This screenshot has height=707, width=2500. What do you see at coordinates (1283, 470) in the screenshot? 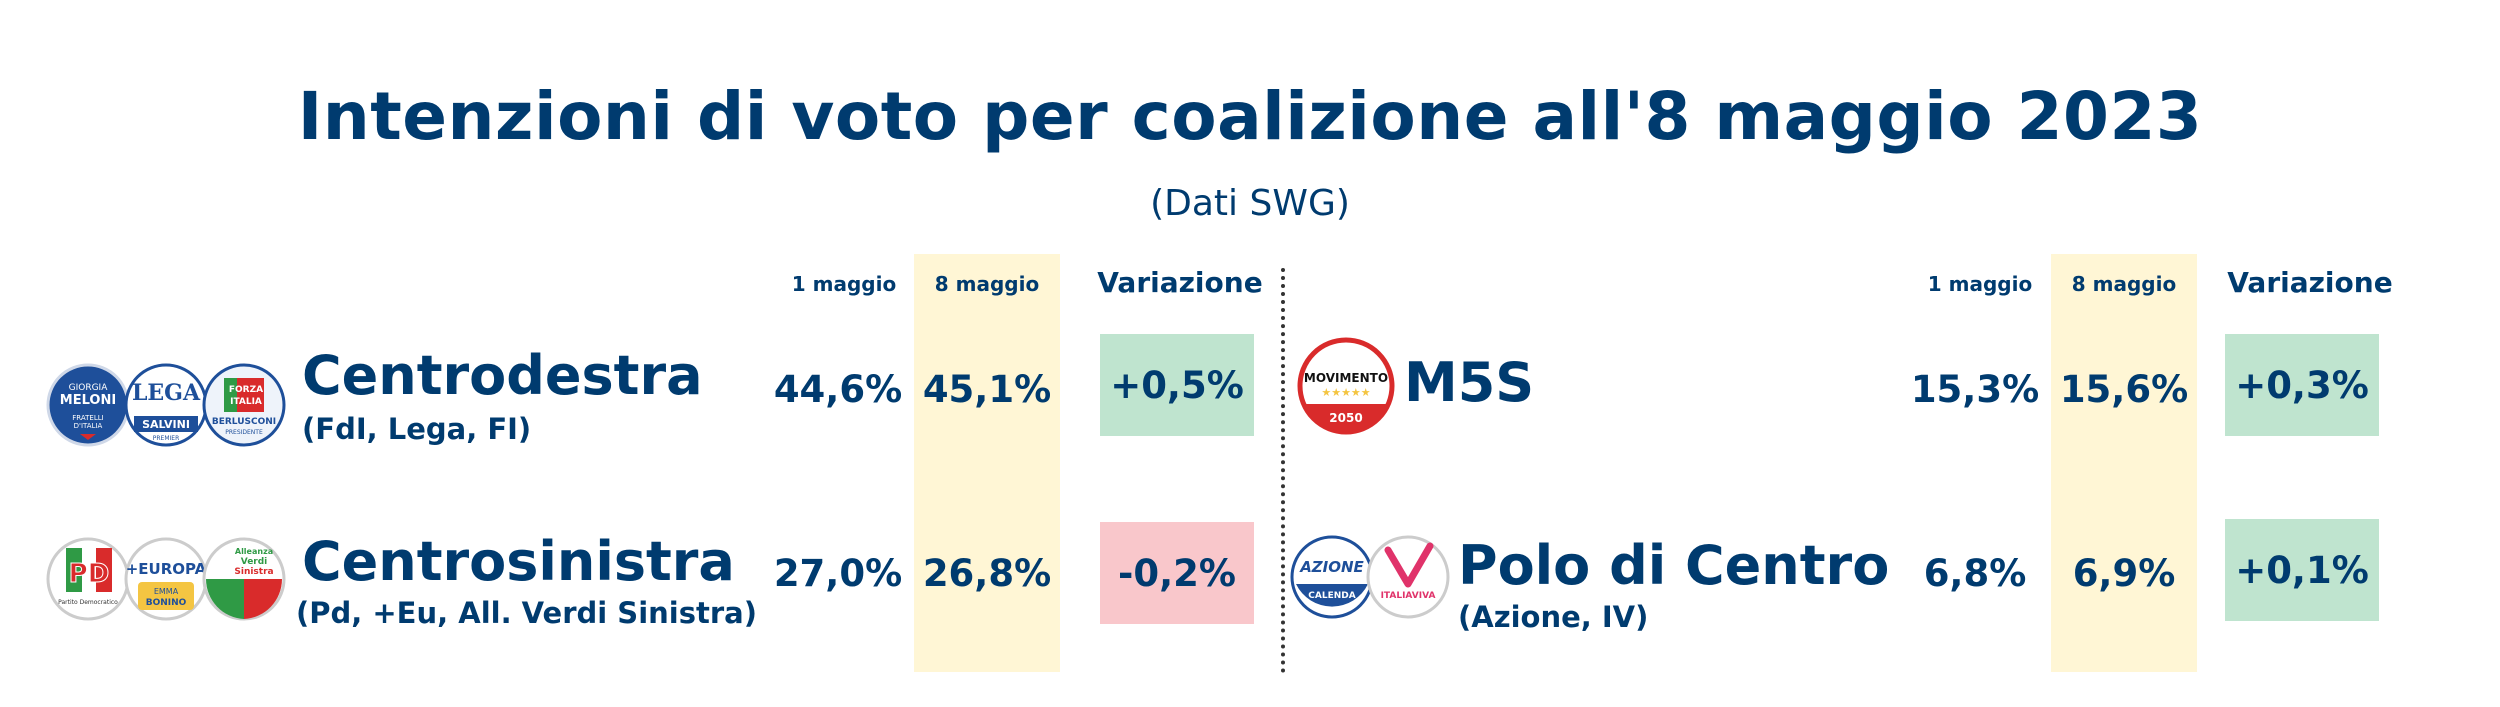
I see `column-divider` at bounding box center [1283, 470].